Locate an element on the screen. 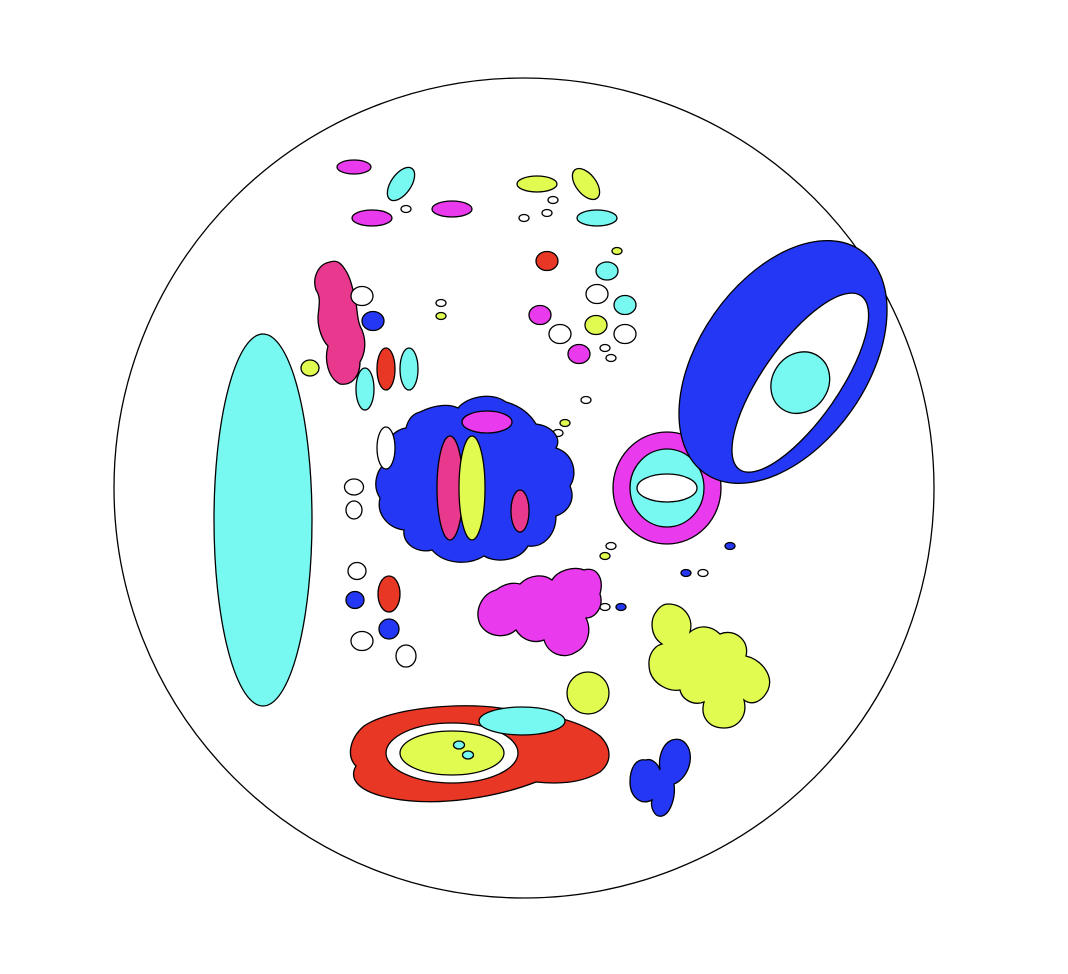  upper-vesicle-group is located at coordinates (536, 342).